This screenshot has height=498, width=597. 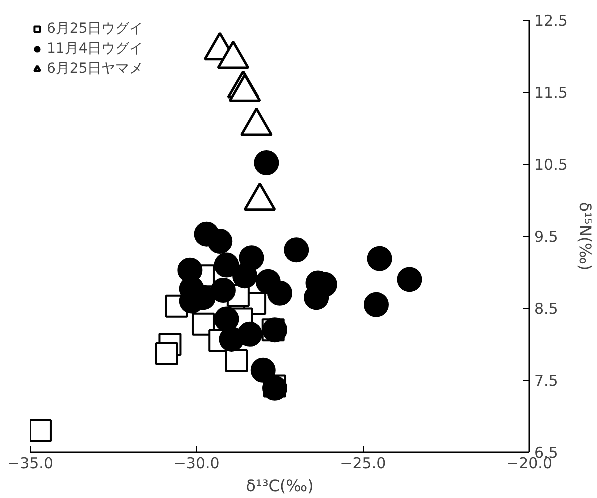 What do you see at coordinates (551, 93) in the screenshot?
I see `y-tick-label: 11.5` at bounding box center [551, 93].